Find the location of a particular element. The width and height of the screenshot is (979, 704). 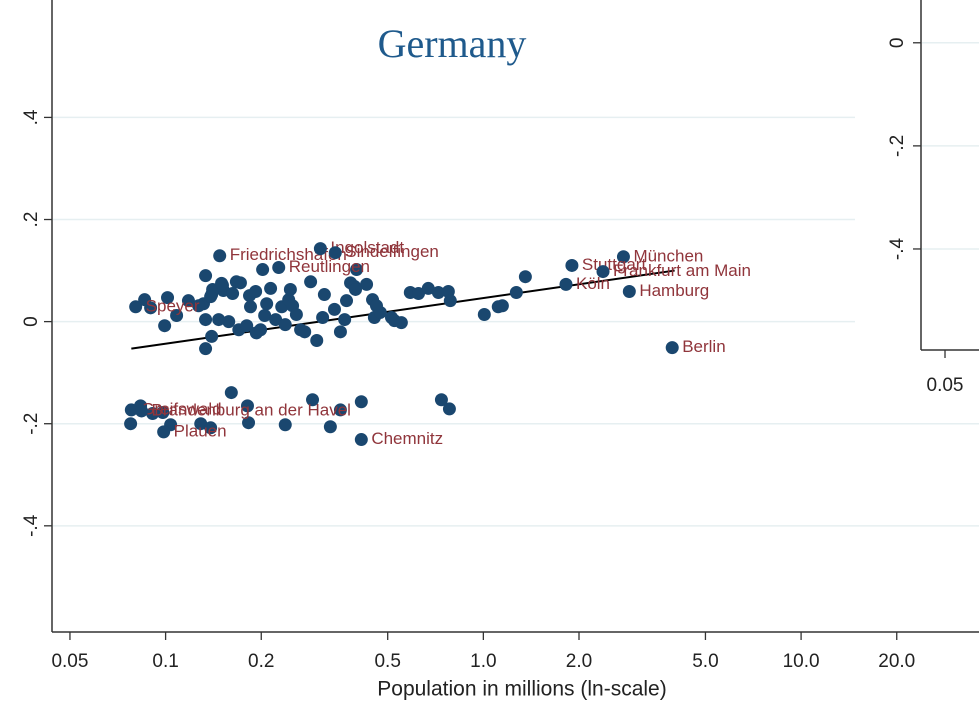

point-label: Frankfurt am Main is located at coordinates (682, 270).